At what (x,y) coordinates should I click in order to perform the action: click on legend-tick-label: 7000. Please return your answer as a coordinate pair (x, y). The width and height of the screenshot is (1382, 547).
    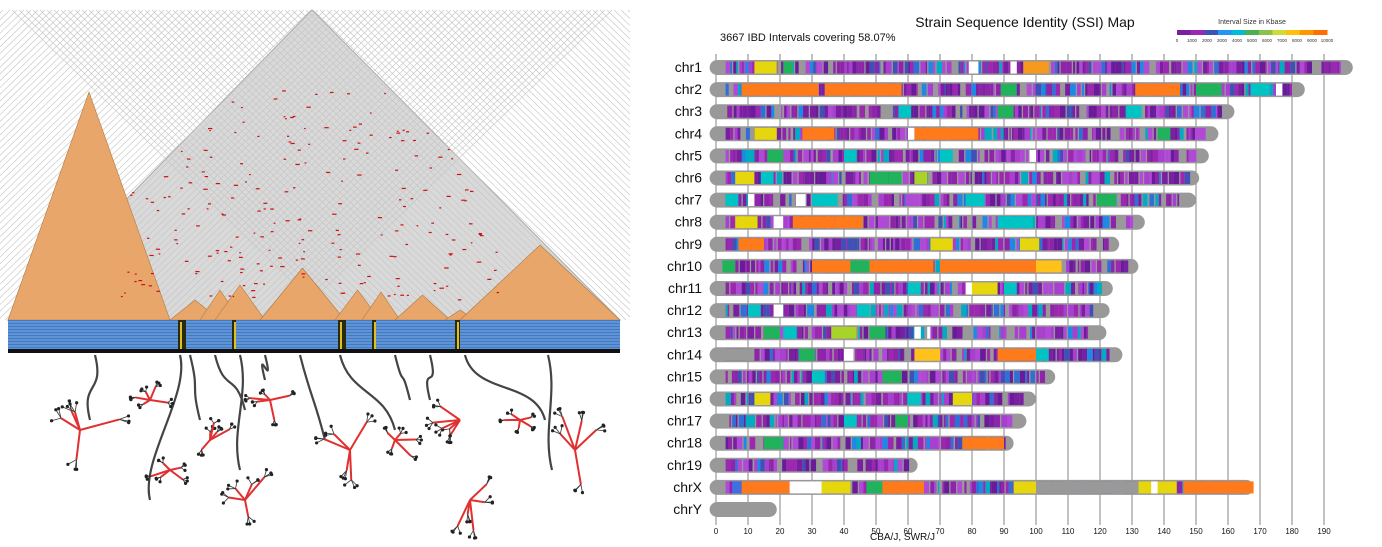
    Looking at the image, I should click on (1282, 40).